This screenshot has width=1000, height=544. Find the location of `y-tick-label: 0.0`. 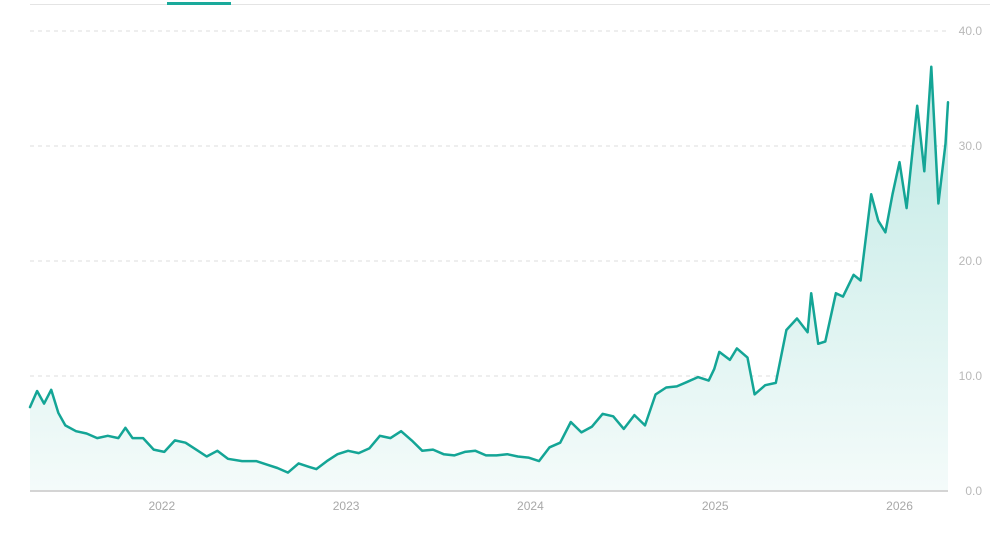

y-tick-label: 0.0 is located at coordinates (973, 491).